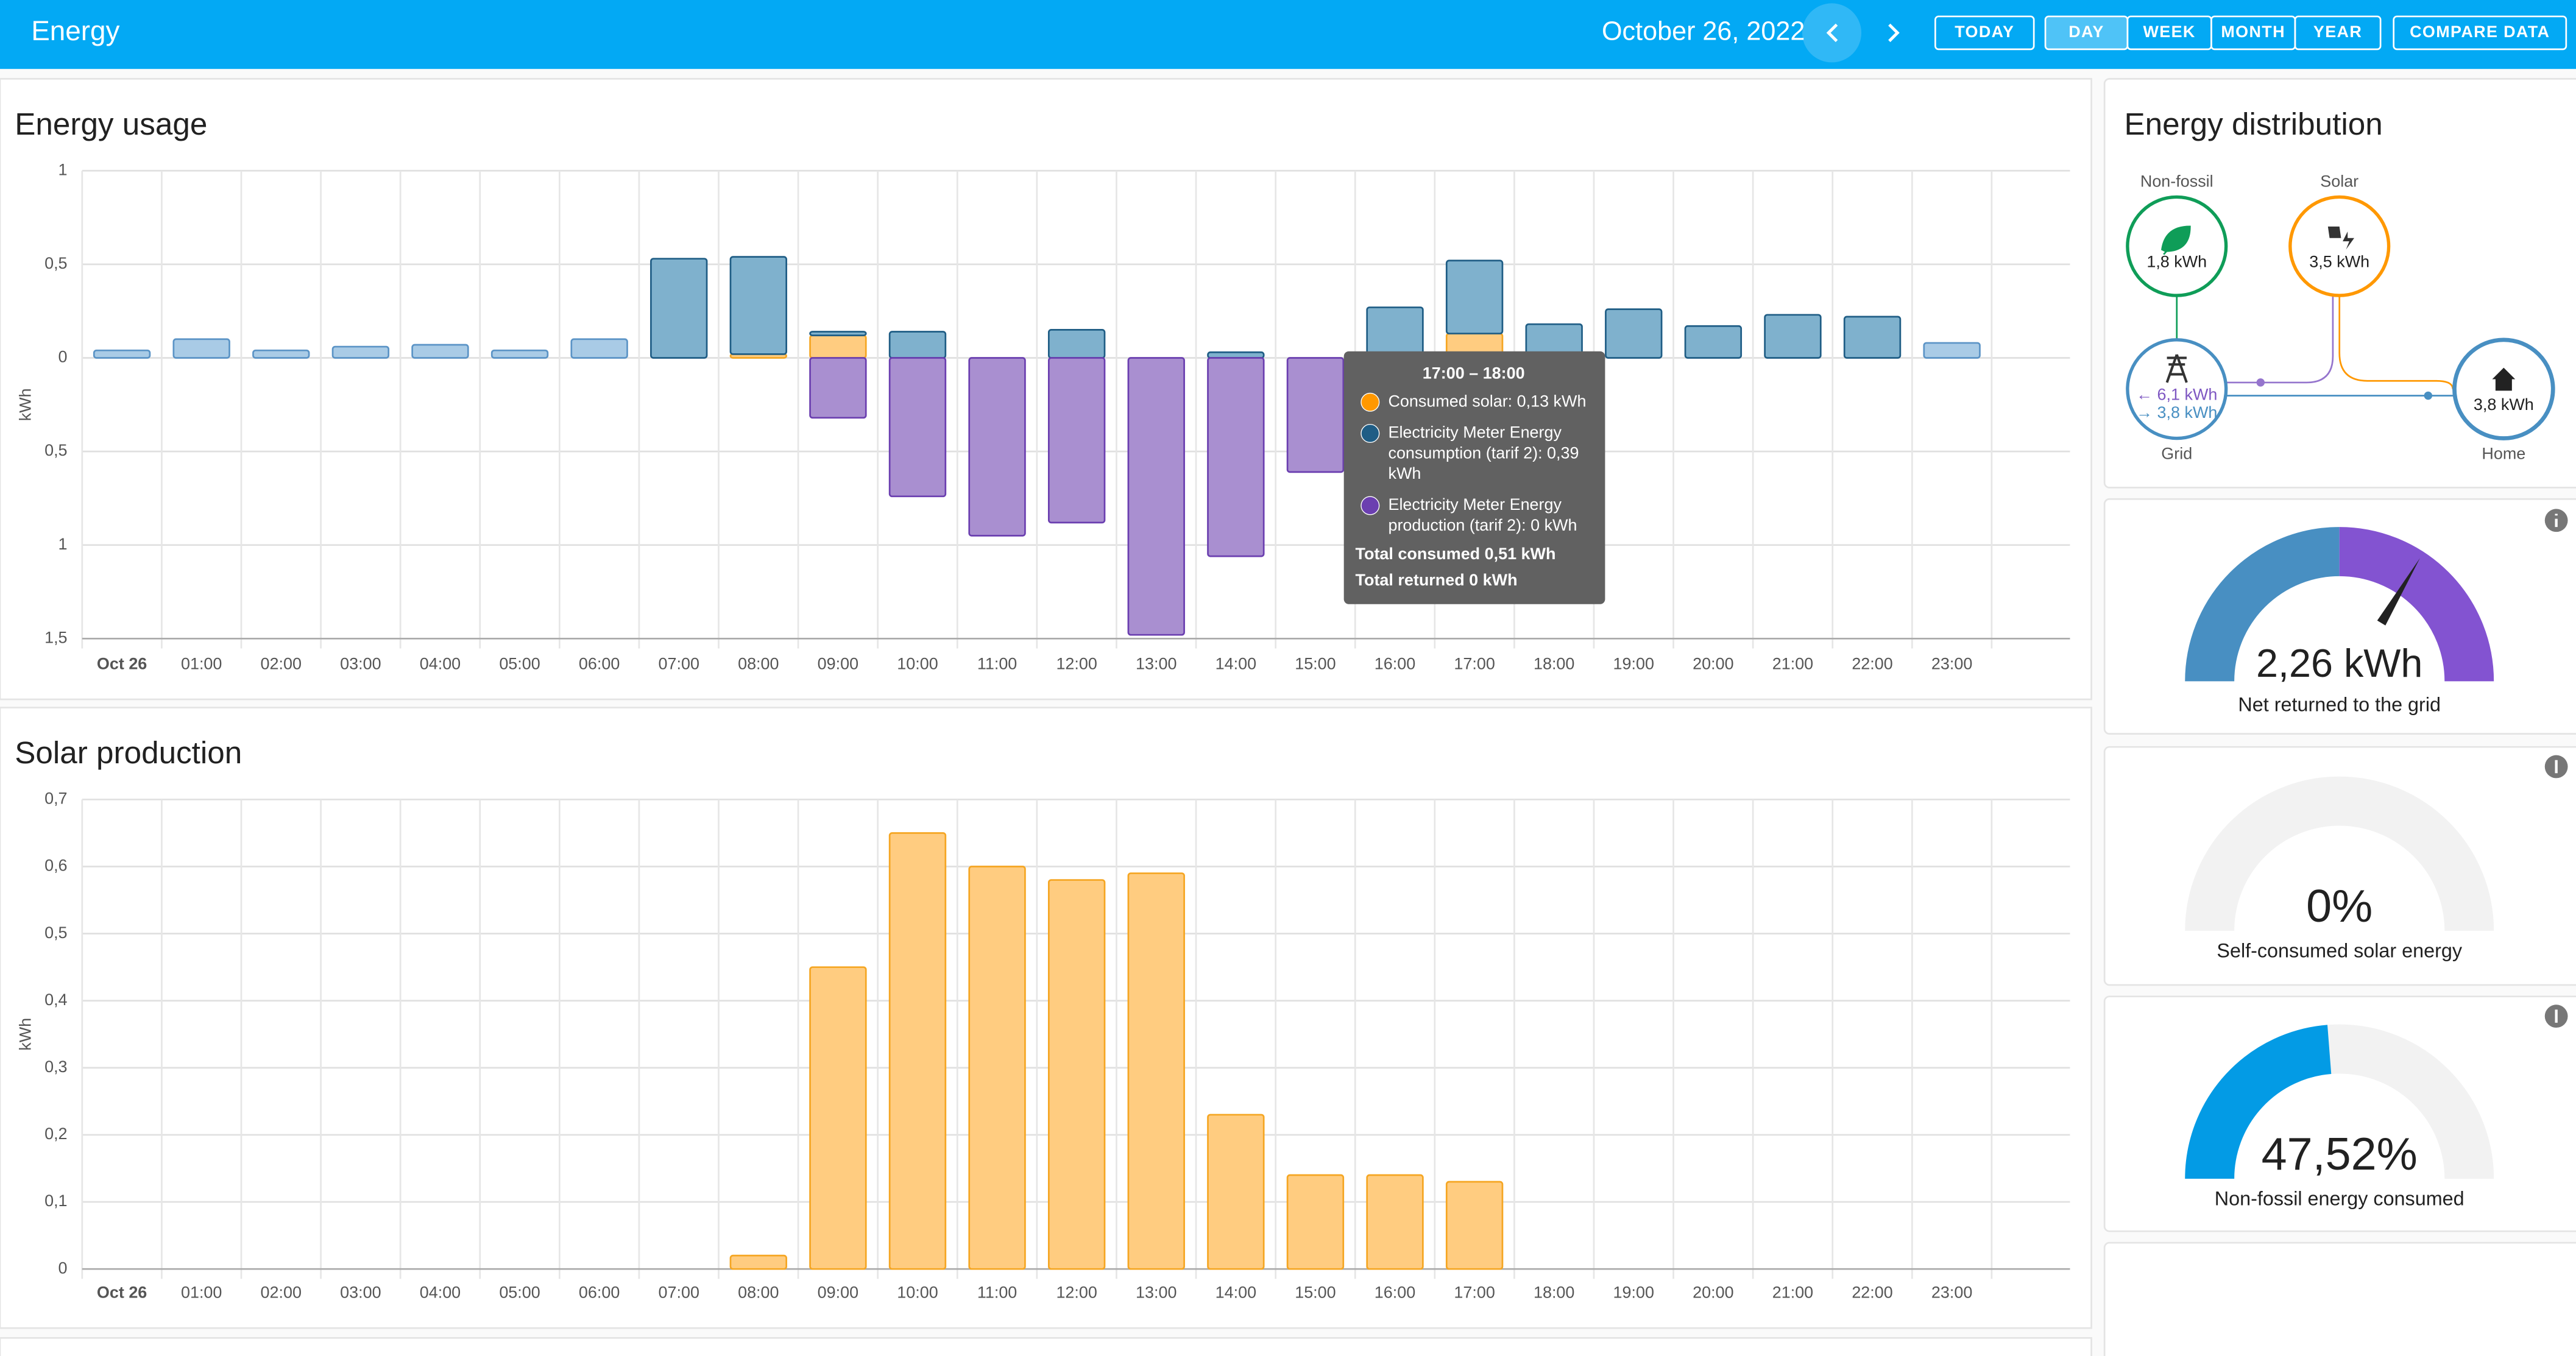  Describe the element at coordinates (2339, 181) in the screenshot. I see `node-label: Solar` at that location.